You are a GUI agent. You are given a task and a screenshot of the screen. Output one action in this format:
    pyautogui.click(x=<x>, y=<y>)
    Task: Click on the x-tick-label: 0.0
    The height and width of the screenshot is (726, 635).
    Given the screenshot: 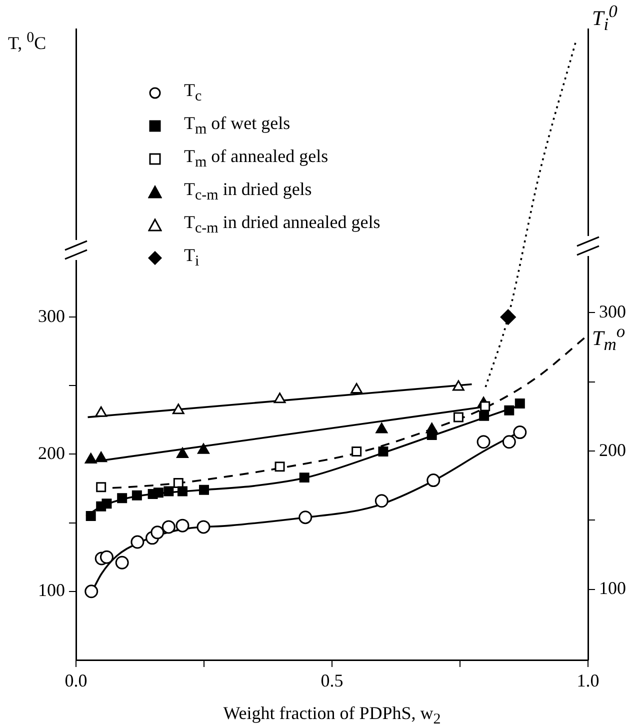 What is the action you would take?
    pyautogui.click(x=76, y=680)
    